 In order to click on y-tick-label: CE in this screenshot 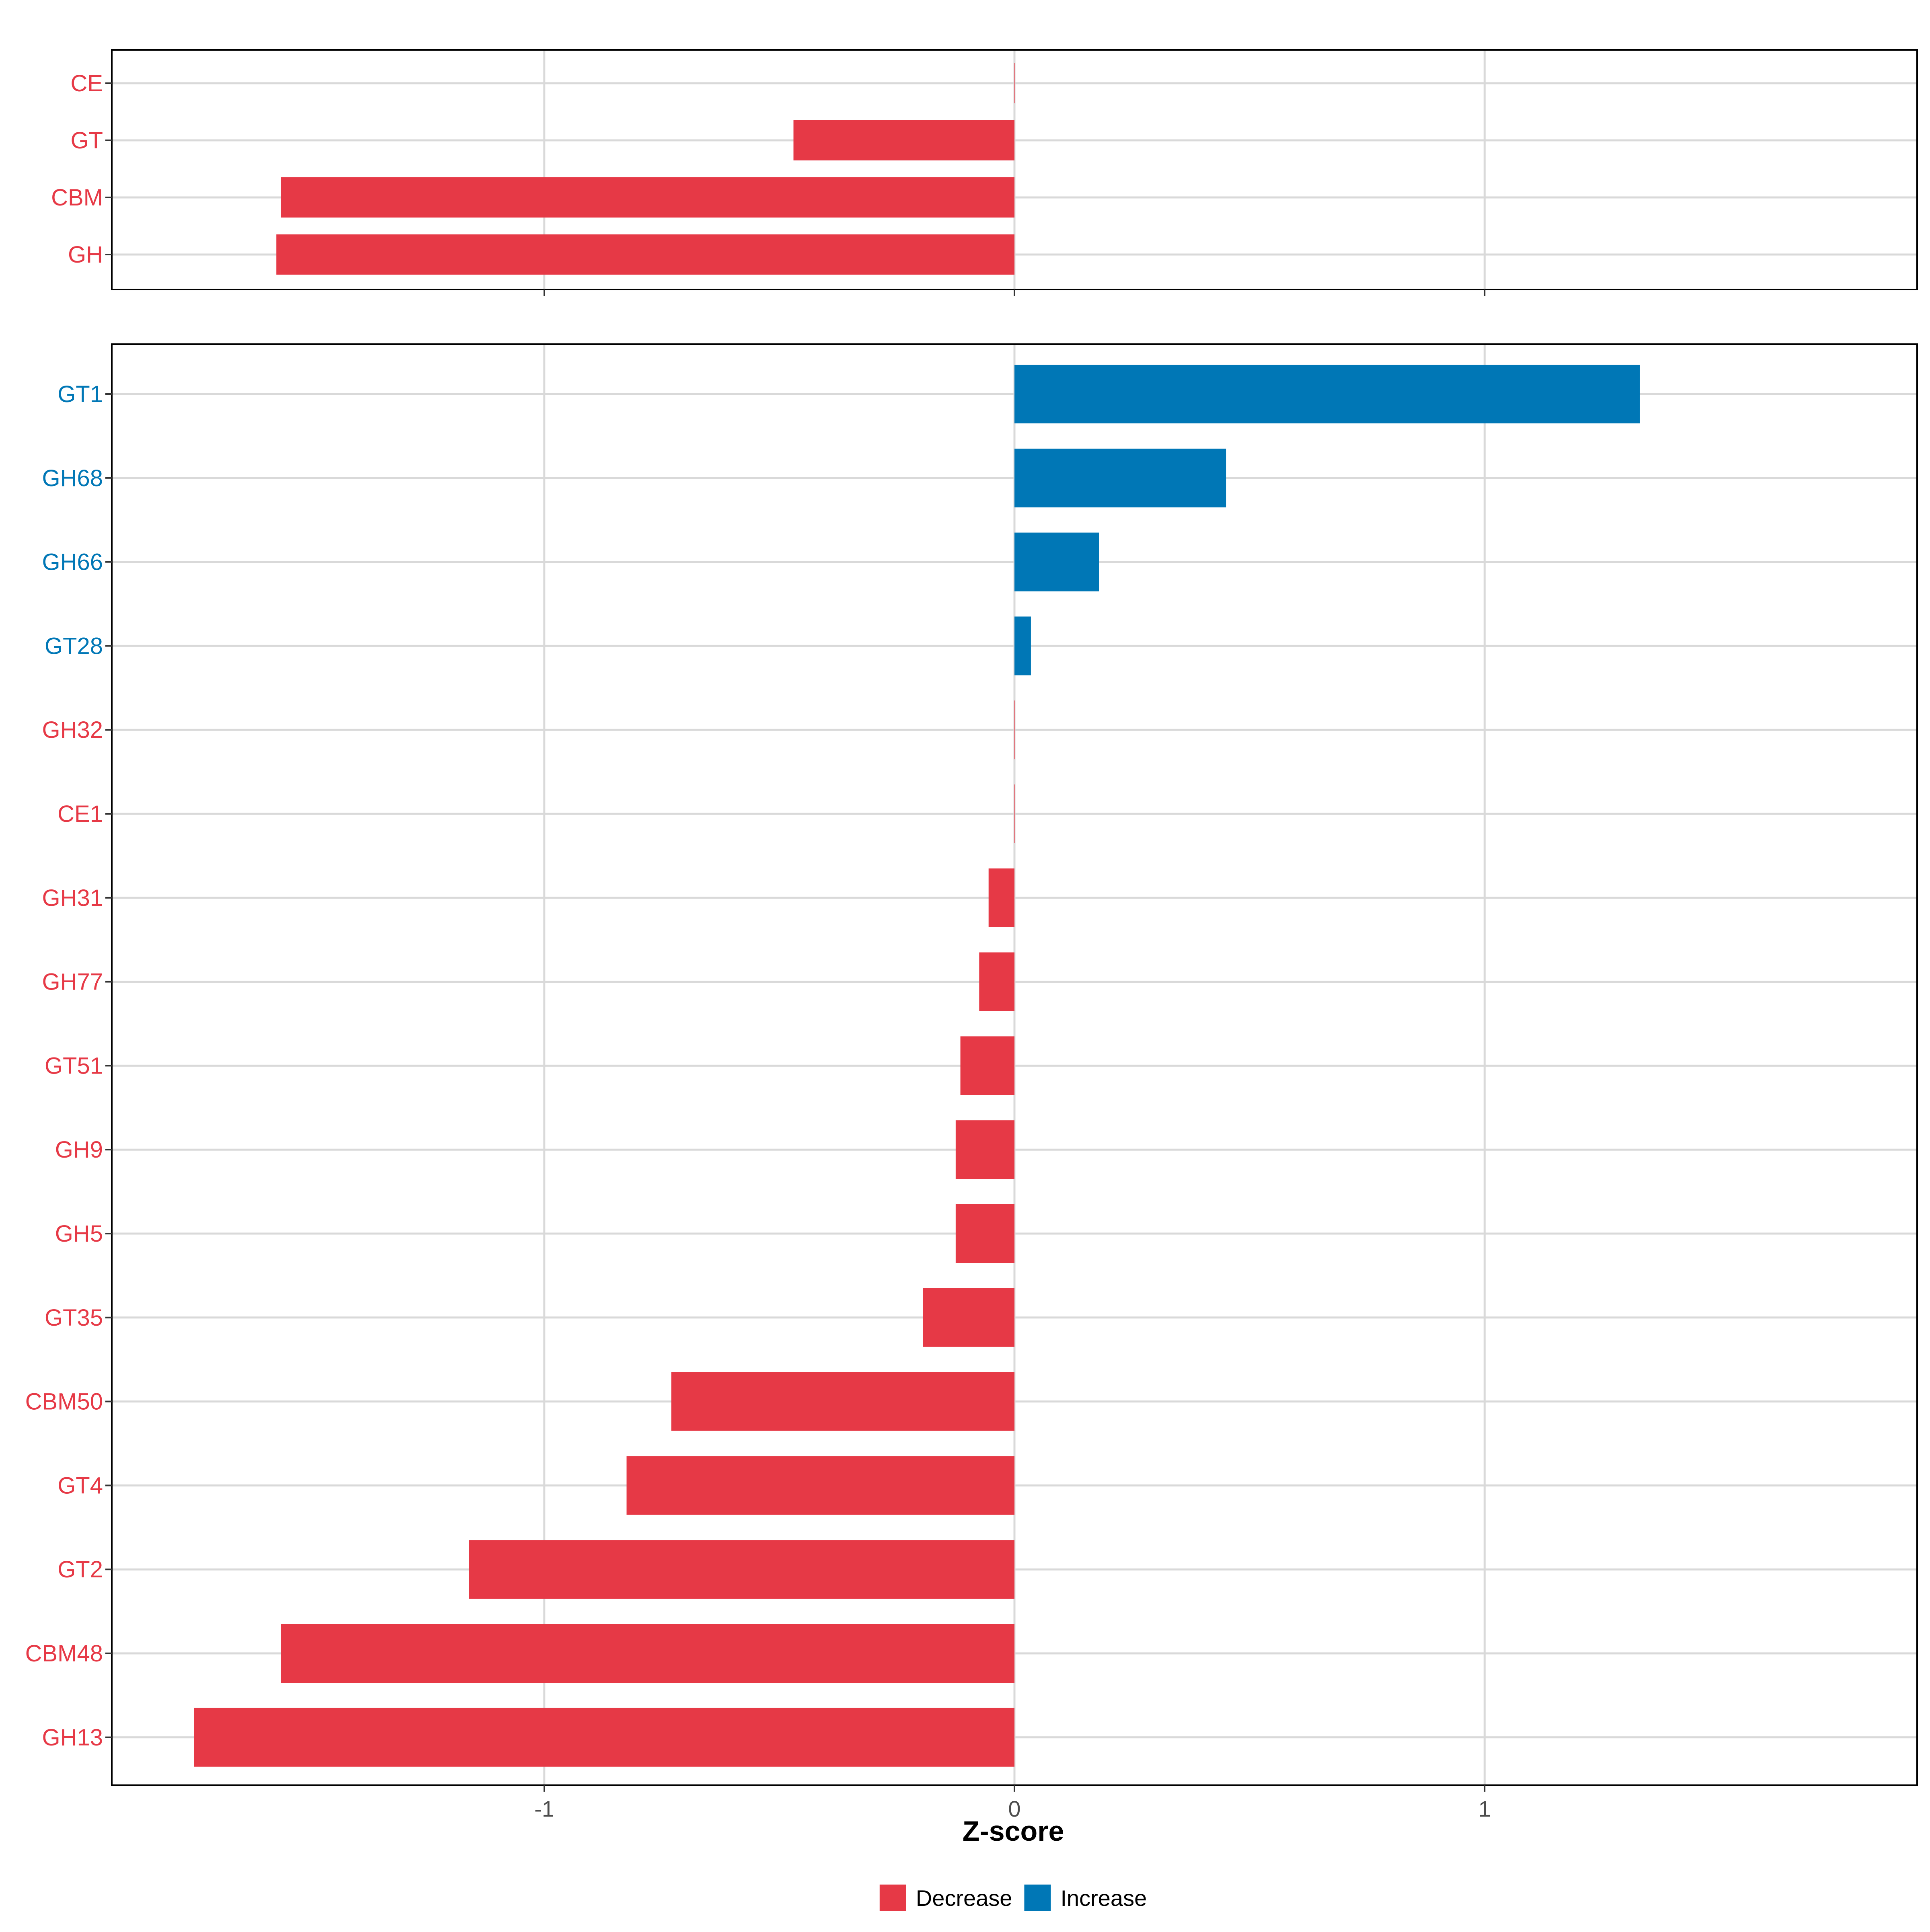, I will do `click(86, 83)`.